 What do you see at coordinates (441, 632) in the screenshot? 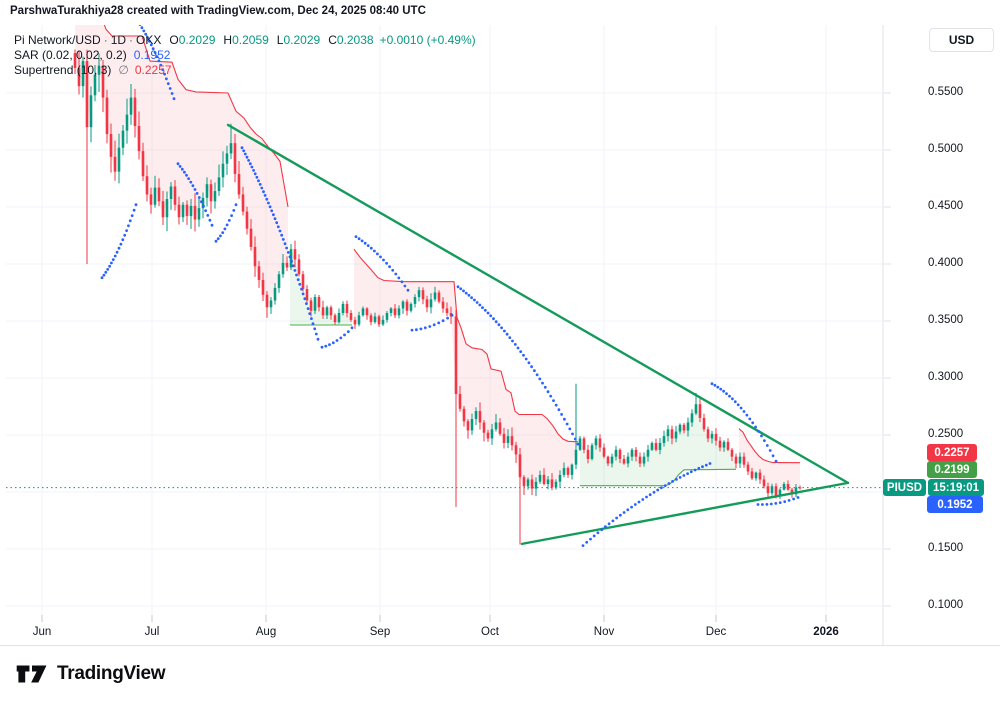
I see `time-axis: Jun Jul Aug Sep Oct Nov Dec 2026` at bounding box center [441, 632].